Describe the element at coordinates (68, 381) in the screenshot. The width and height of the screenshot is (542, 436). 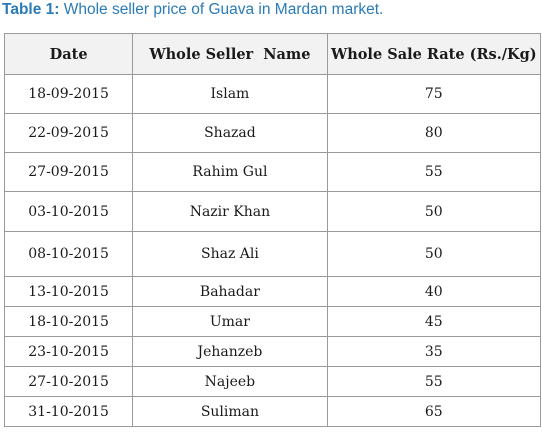
I see `cell-date: 27-10-2015` at that location.